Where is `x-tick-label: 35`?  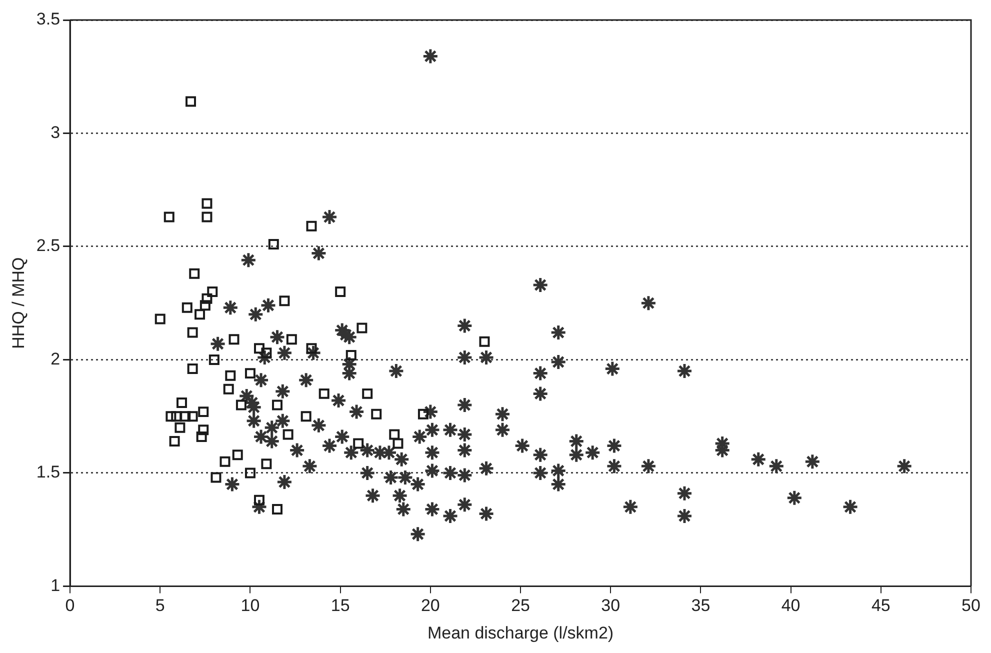 x-tick-label: 35 is located at coordinates (700, 606).